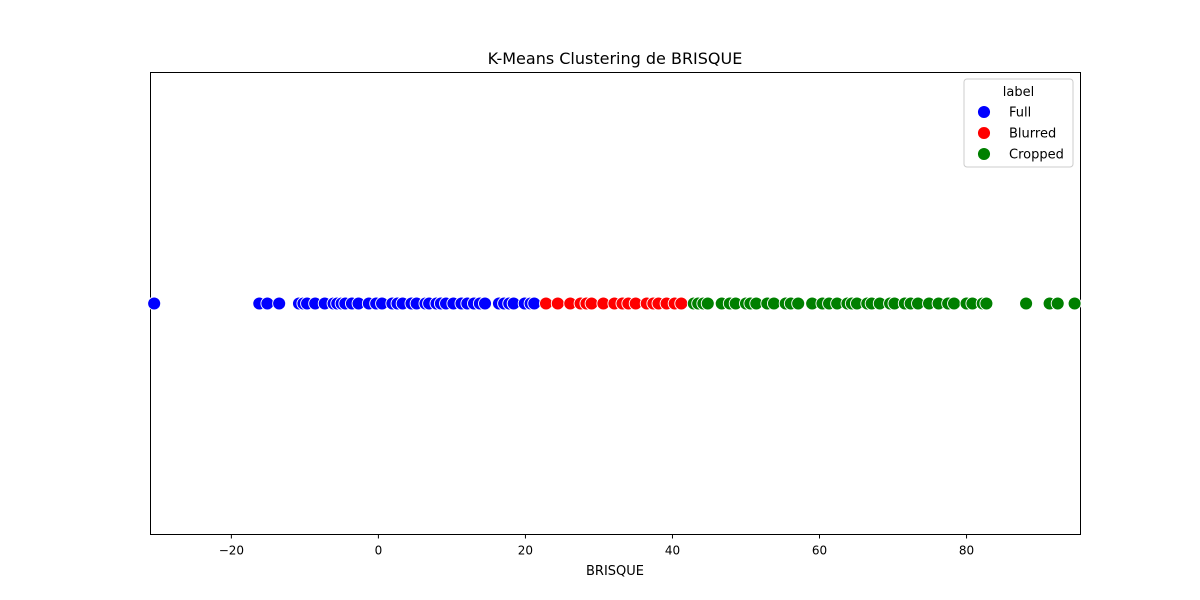 This screenshot has height=600, width=1200. I want to click on x-axis-label: BRISQUE, so click(615, 571).